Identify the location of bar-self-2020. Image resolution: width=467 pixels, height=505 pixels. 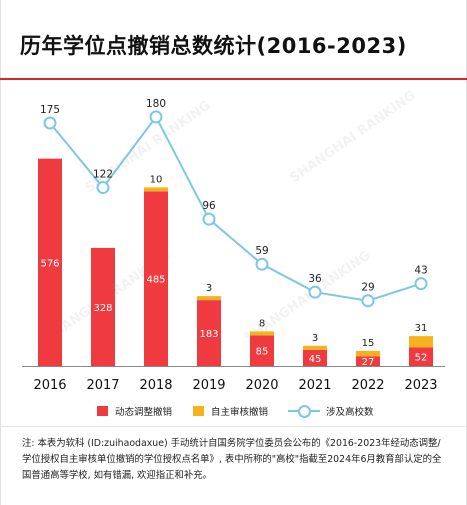
(262, 333).